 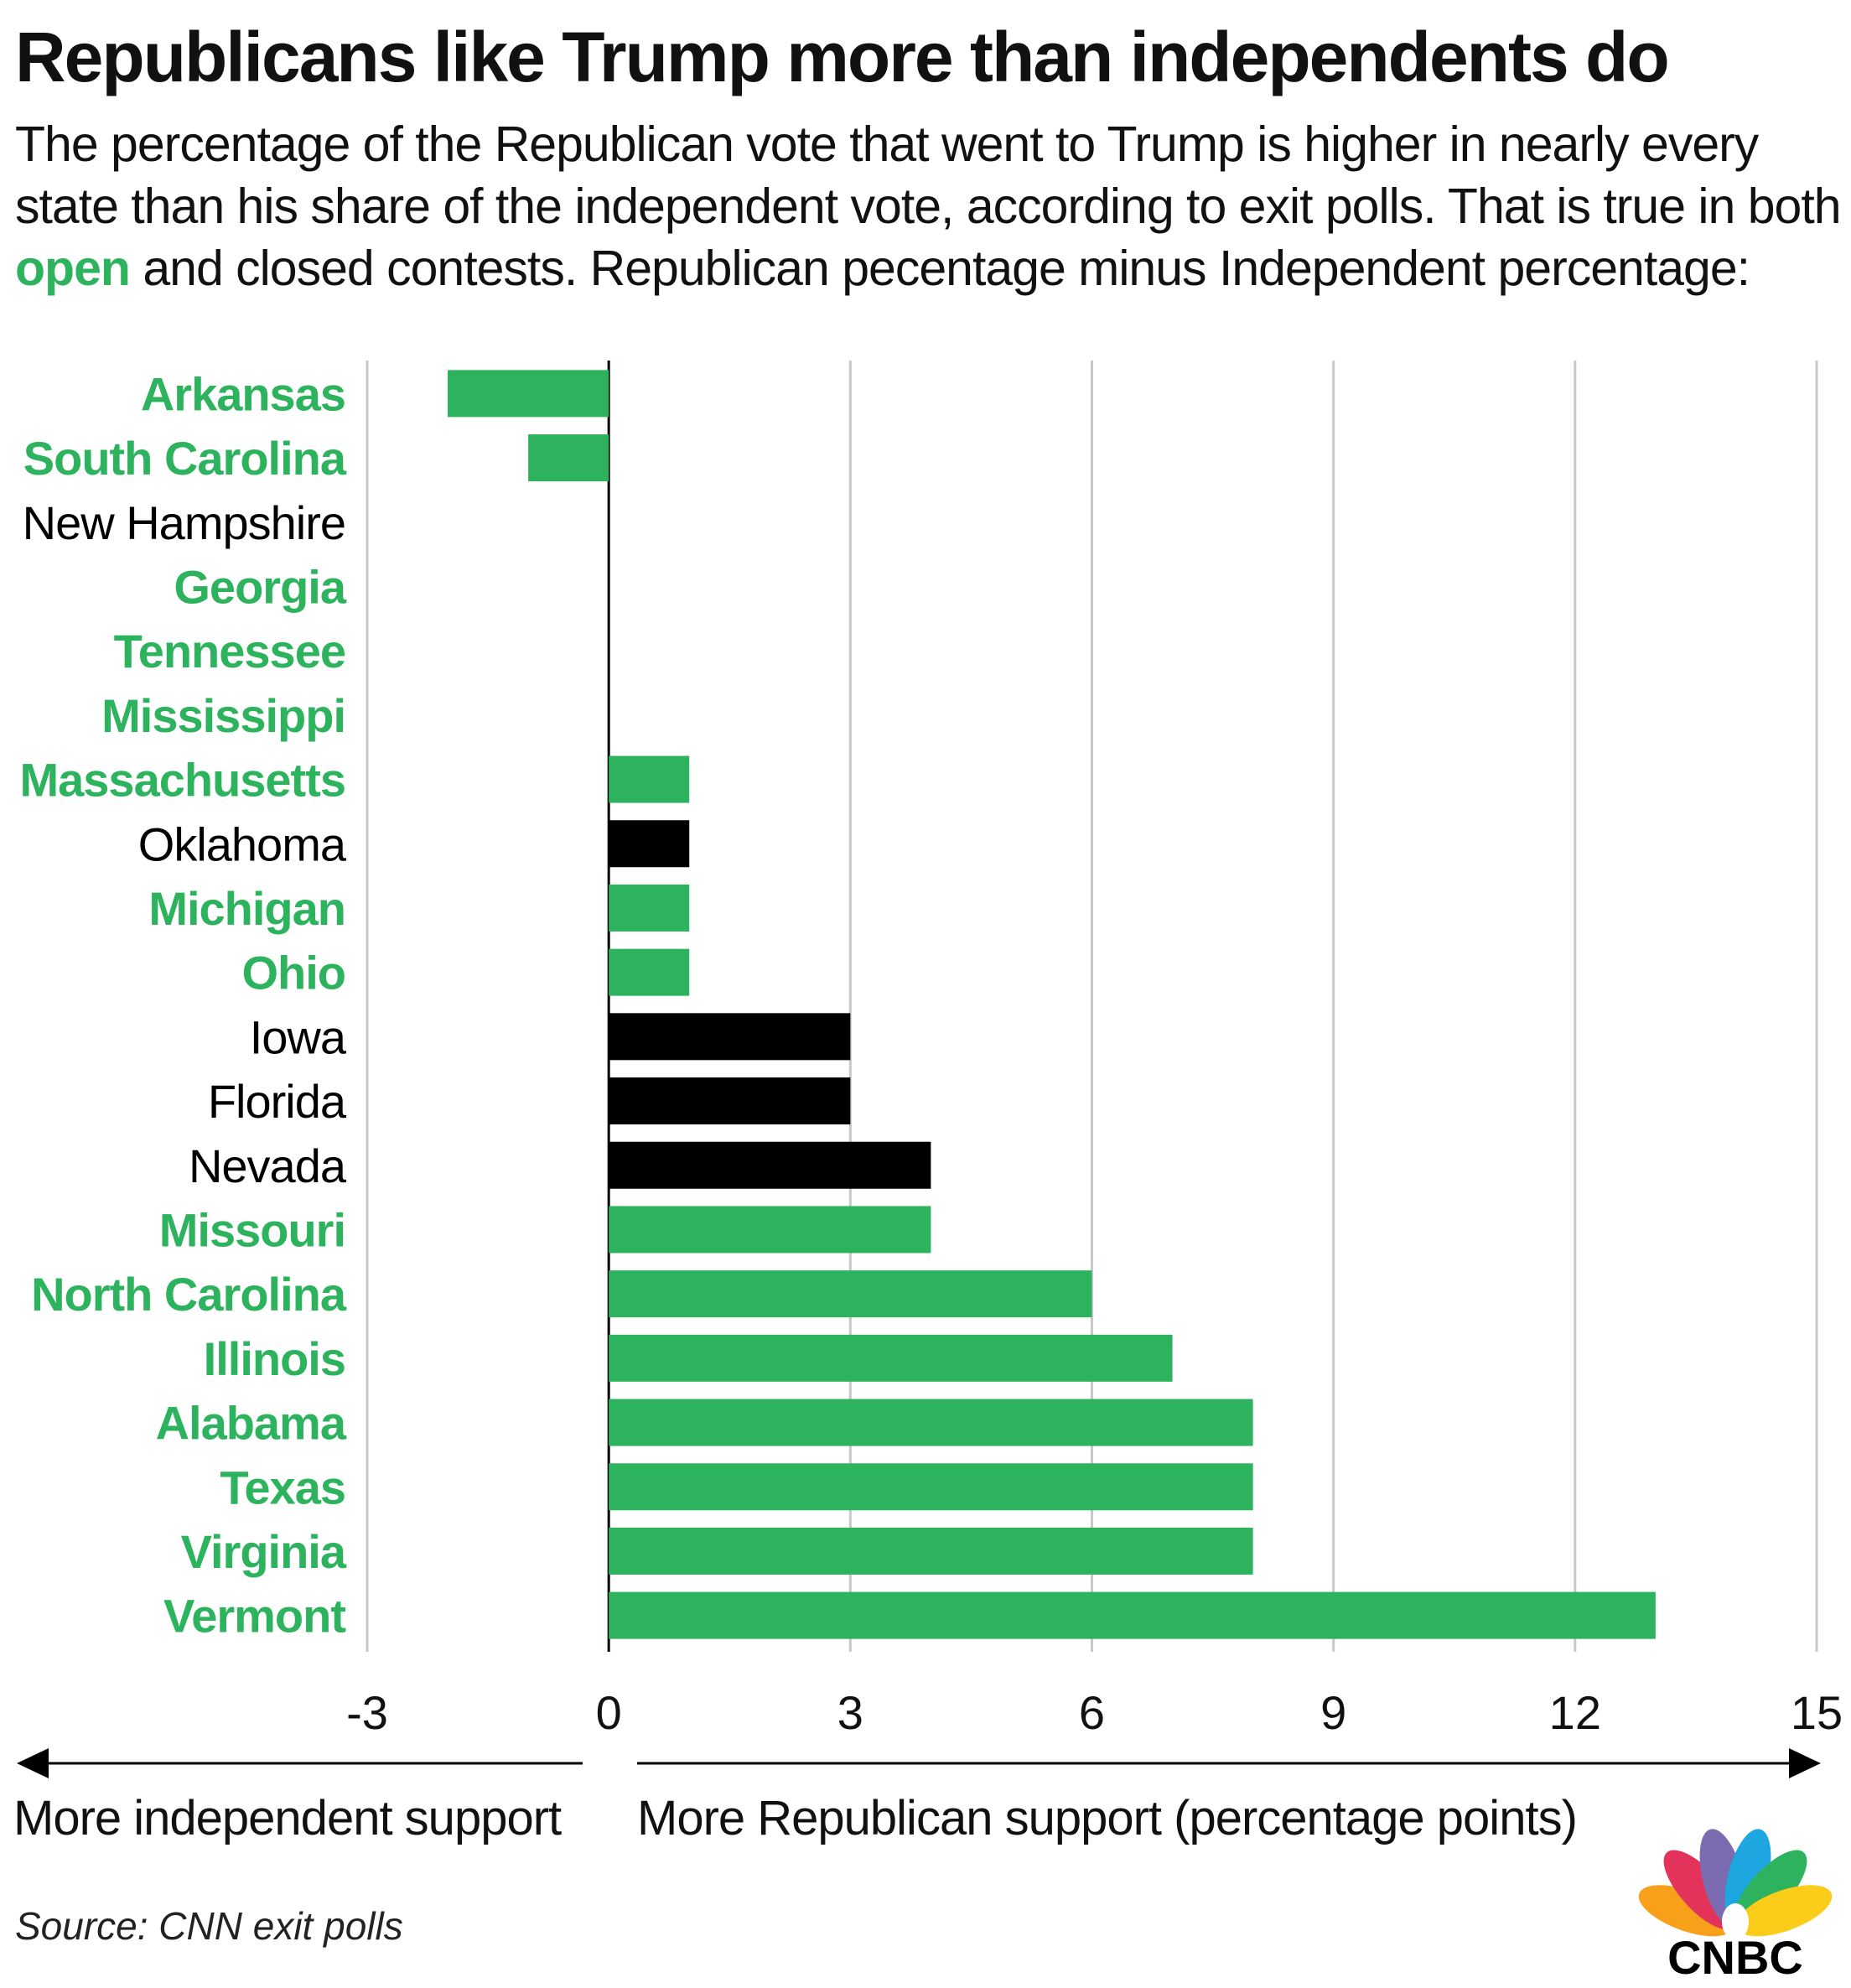 What do you see at coordinates (33, 1763) in the screenshot?
I see `left-arrow-head-icon` at bounding box center [33, 1763].